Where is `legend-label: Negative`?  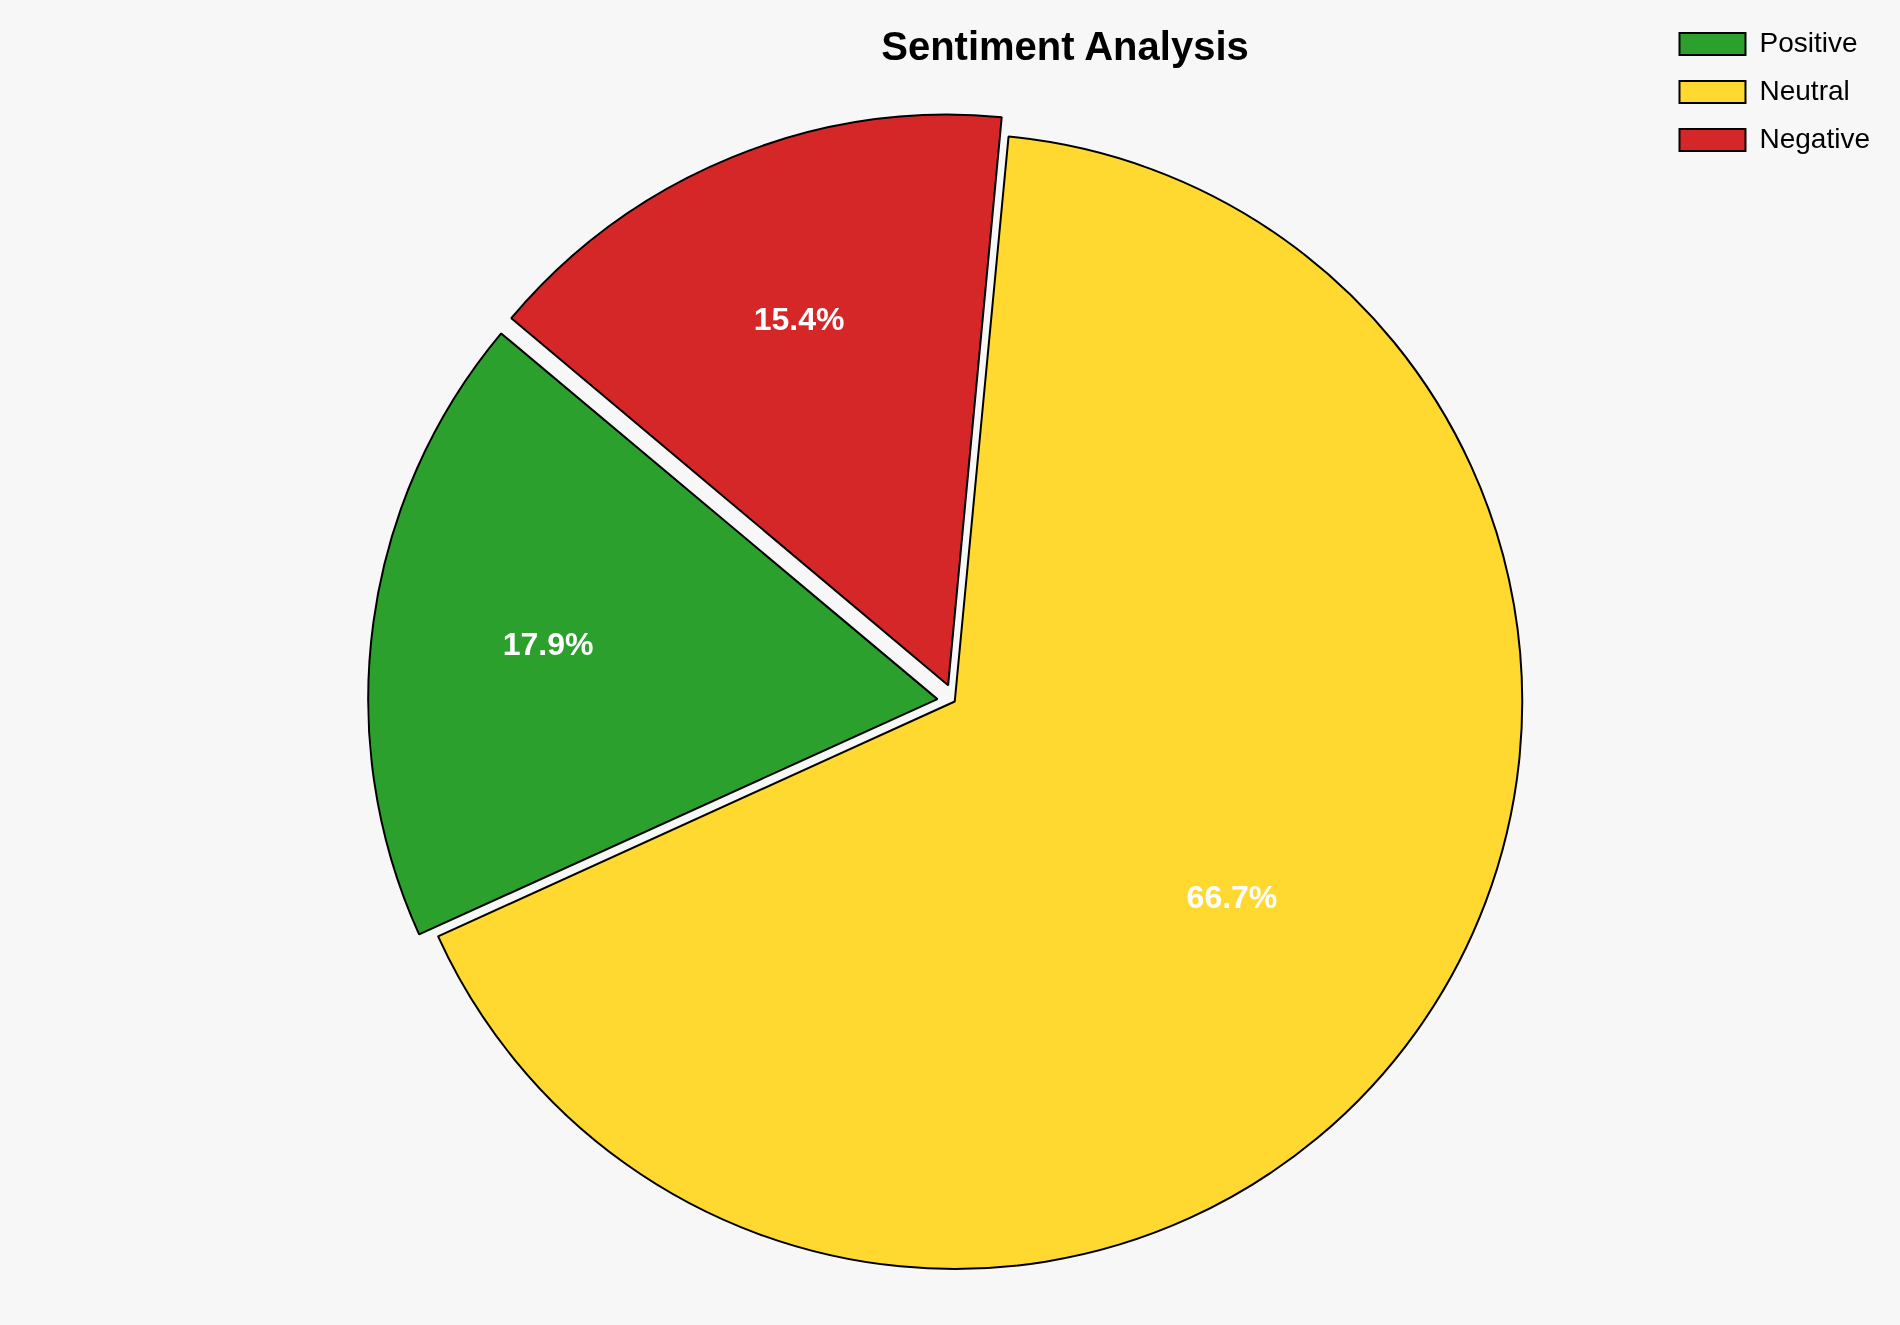 legend-label: Negative is located at coordinates (1815, 138).